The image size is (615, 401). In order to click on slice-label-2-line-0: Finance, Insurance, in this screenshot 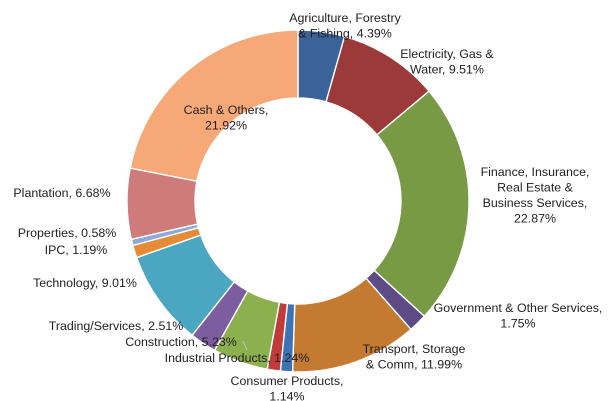, I will do `click(535, 172)`.